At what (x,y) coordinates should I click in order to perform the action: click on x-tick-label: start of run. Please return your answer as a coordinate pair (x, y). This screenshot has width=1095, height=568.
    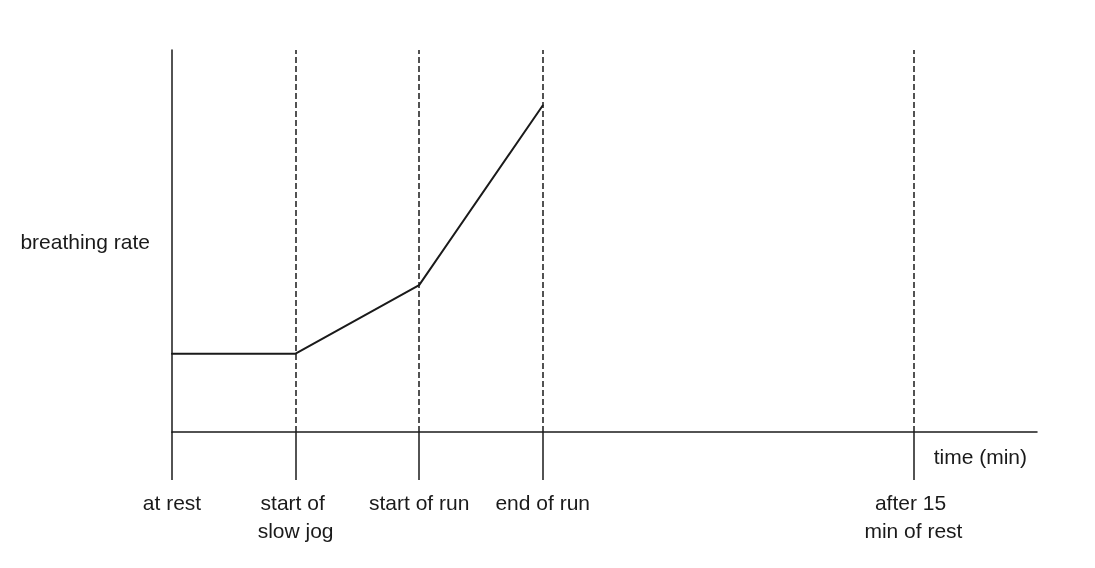
    Looking at the image, I should click on (419, 502).